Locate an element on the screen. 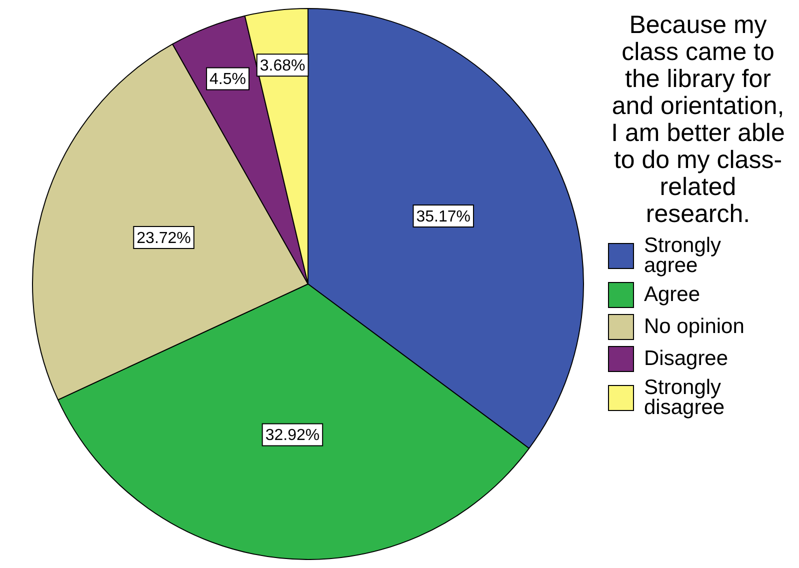  data-label: 23.72% is located at coordinates (163, 238).